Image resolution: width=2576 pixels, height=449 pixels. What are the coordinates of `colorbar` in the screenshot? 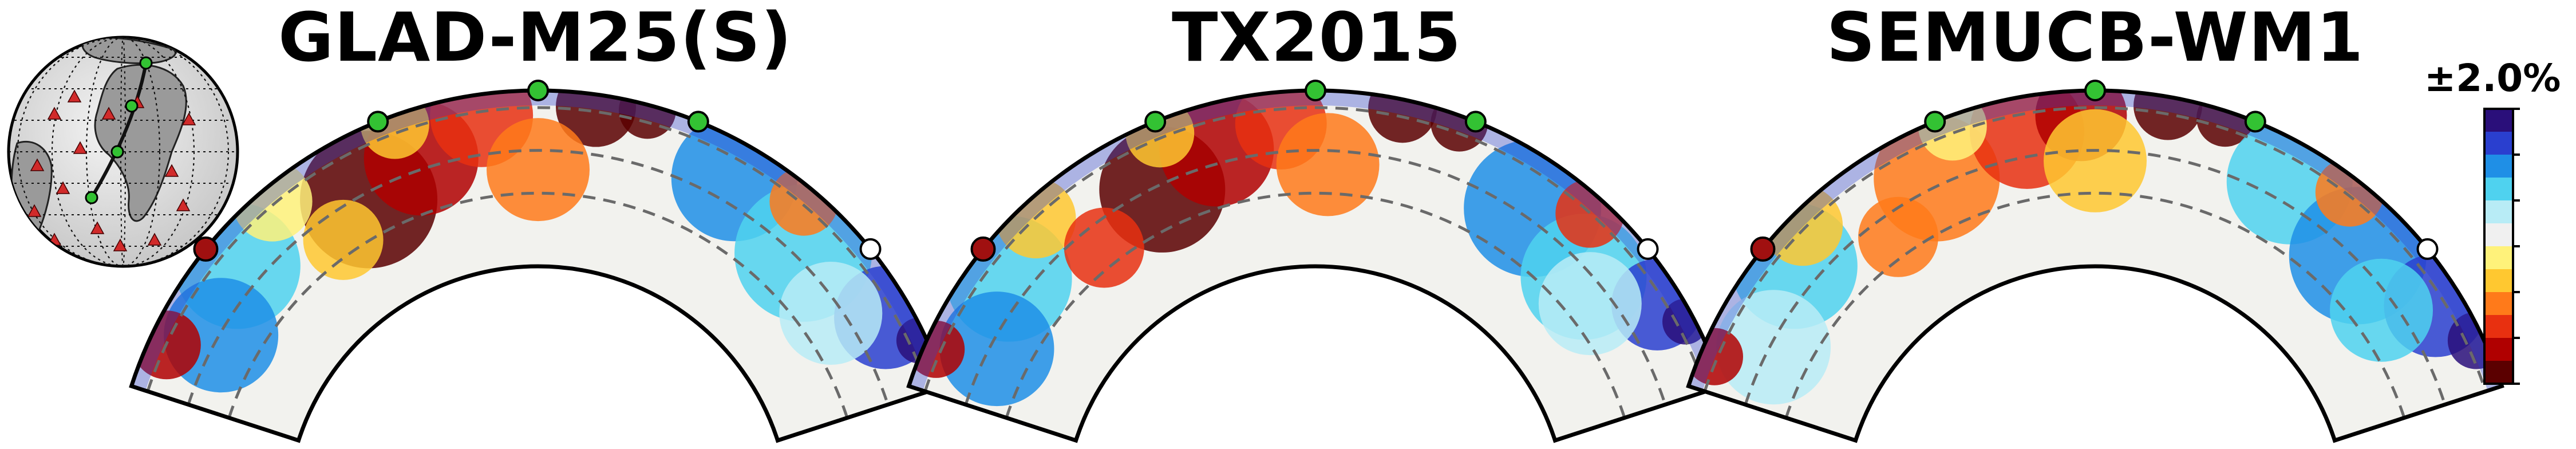 It's located at (2501, 246).